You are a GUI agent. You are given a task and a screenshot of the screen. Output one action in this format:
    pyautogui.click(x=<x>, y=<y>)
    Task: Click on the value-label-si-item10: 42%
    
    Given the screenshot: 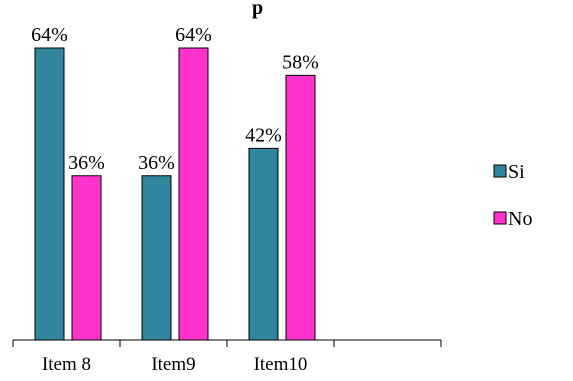 What is the action you would take?
    pyautogui.click(x=263, y=135)
    